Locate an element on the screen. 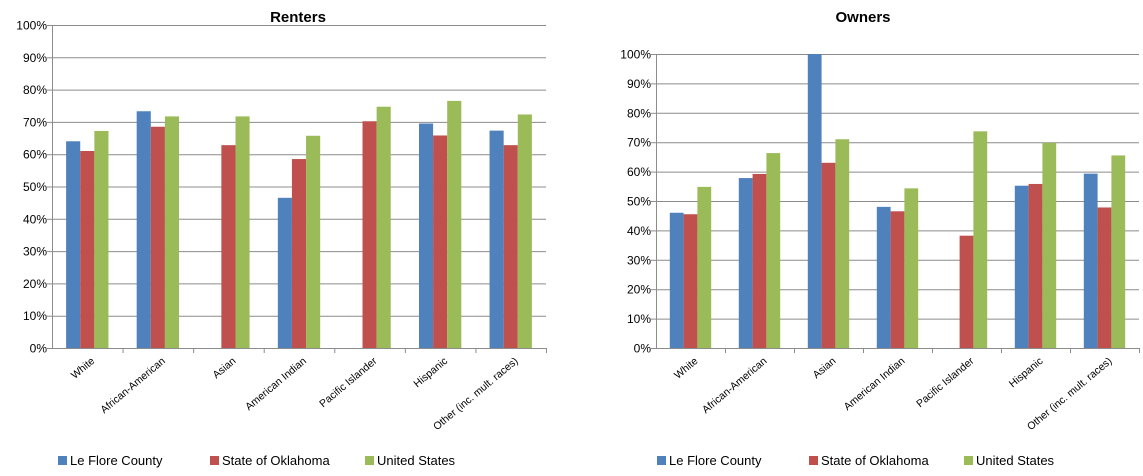 The image size is (1143, 476). chart-title: Renters is located at coordinates (298, 17).